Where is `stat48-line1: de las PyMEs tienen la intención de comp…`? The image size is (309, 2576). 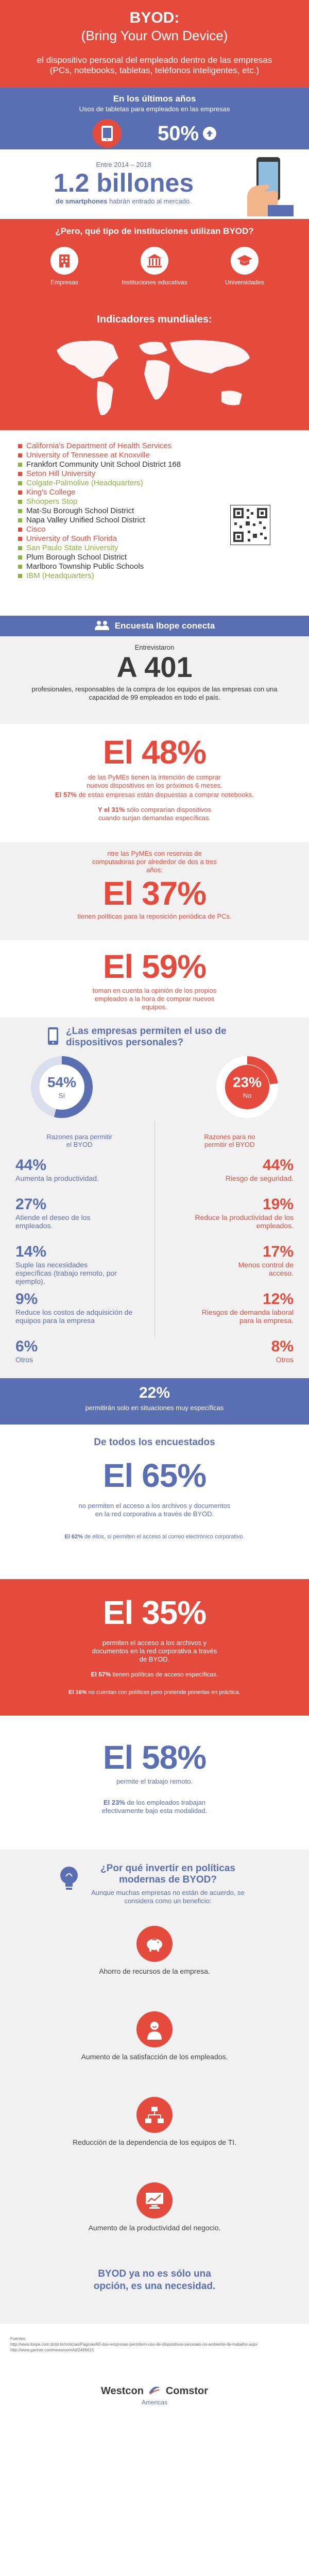
stat48-line1: de las PyMEs tienen la intención de comp… is located at coordinates (154, 781).